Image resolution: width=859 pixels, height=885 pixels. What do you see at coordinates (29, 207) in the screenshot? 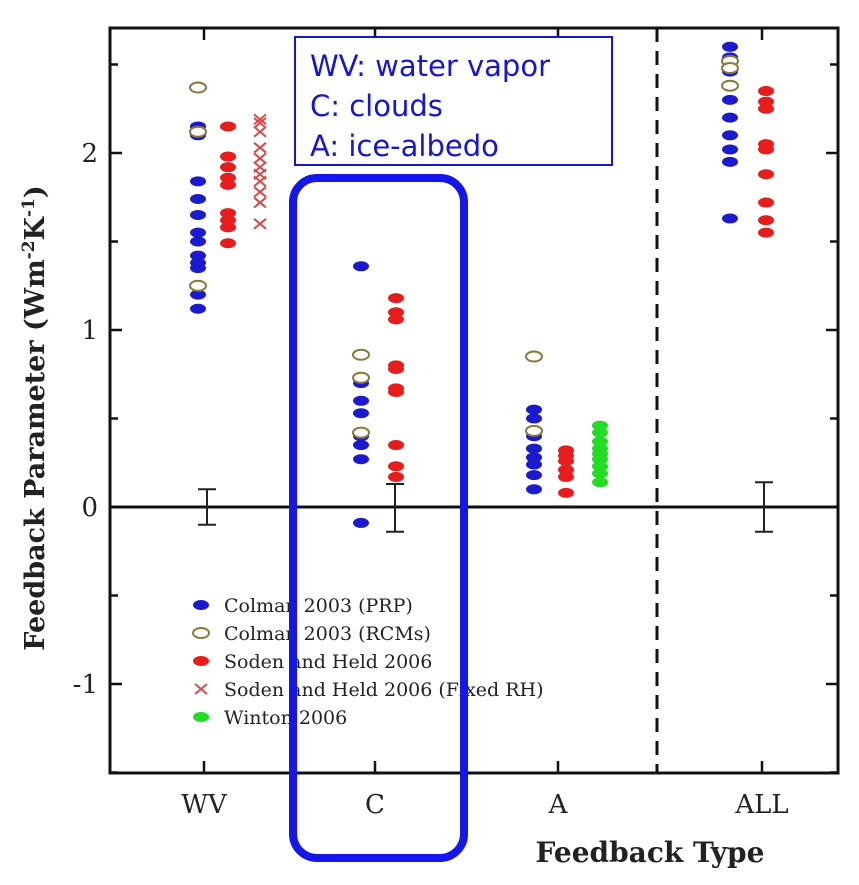
I see `y-axis-label-exponent: -1` at bounding box center [29, 207].